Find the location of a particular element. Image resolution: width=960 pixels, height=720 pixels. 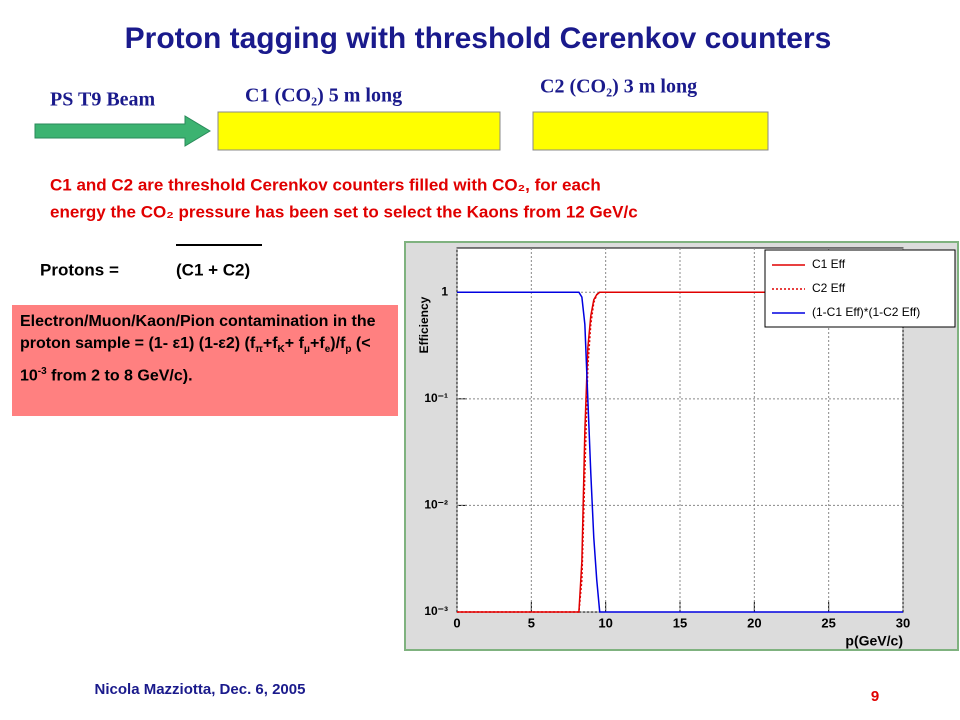

text: + f is located at coordinates (294, 343).